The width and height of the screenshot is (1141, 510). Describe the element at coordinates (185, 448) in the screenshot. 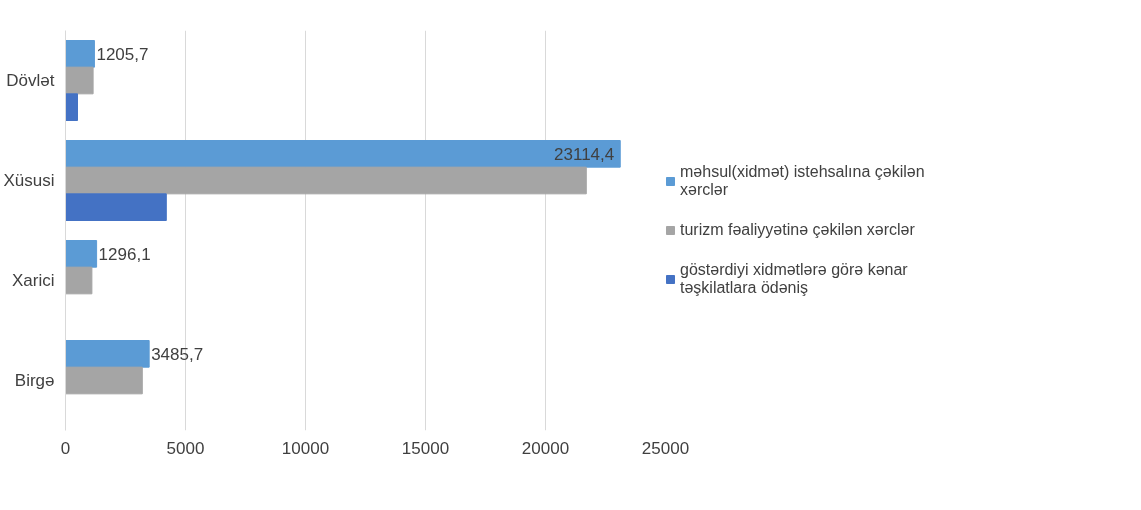

I see `x-tick-label: 5000` at that location.